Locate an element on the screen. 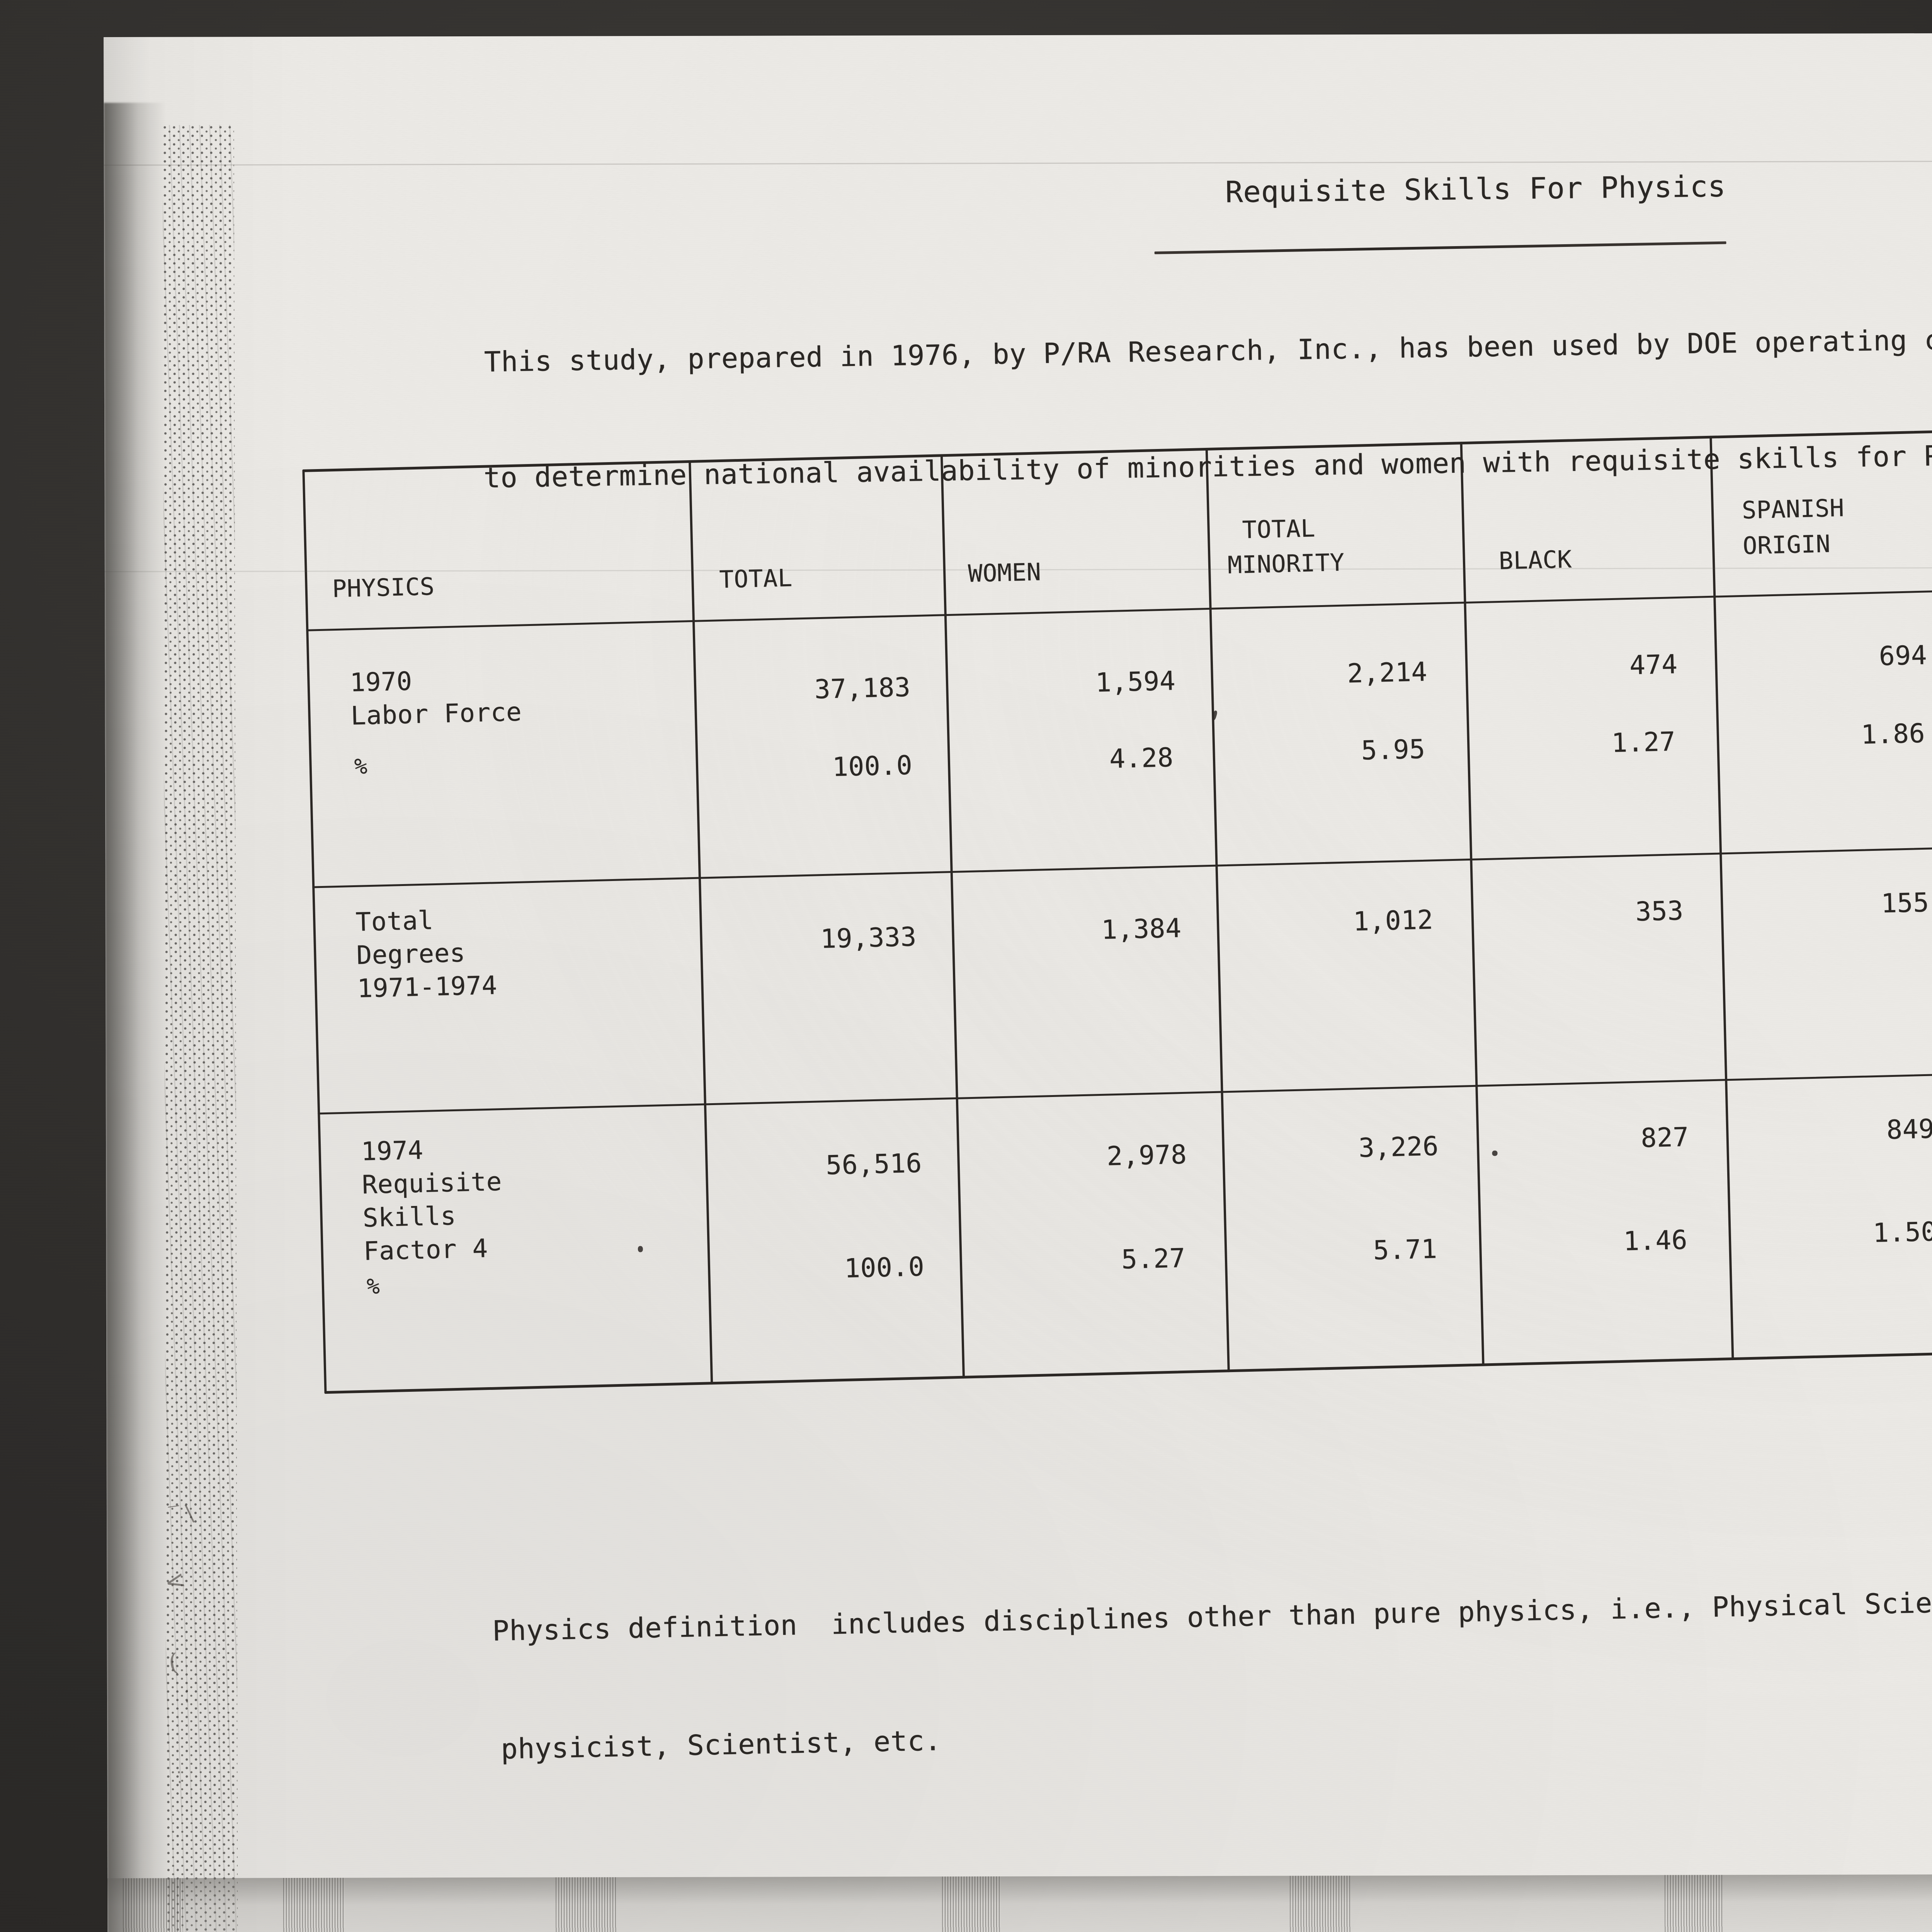  rule-row1-bottom is located at coordinates (1122, 861).